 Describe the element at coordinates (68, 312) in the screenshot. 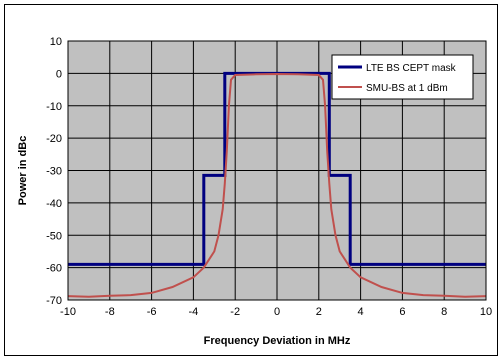

I see `x-tick-label: -10` at that location.